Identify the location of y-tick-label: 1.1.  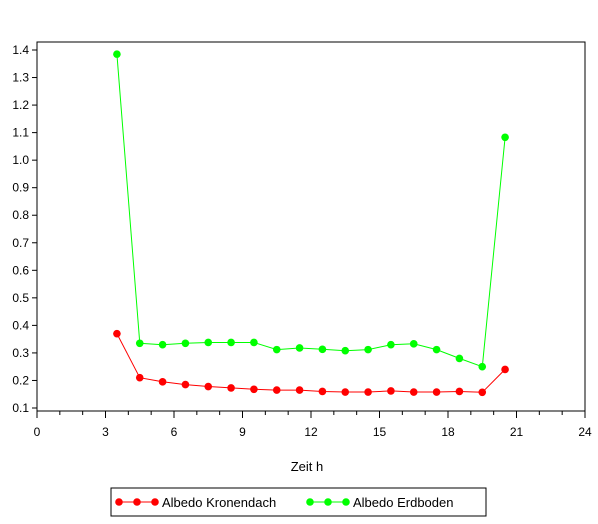
(20, 133).